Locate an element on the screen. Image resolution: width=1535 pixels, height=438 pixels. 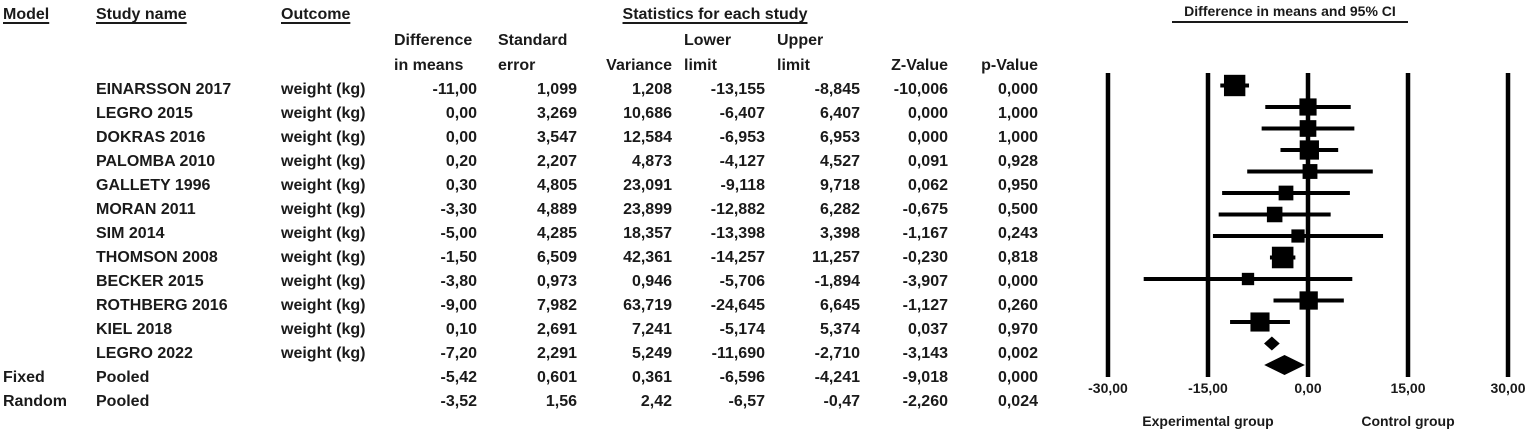
cell-variance: 7,241 is located at coordinates (651, 329).